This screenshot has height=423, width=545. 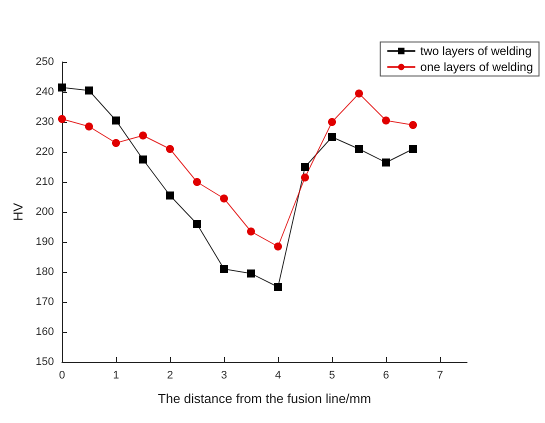 What do you see at coordinates (45, 62) in the screenshot?
I see `y-tick-label: 250` at bounding box center [45, 62].